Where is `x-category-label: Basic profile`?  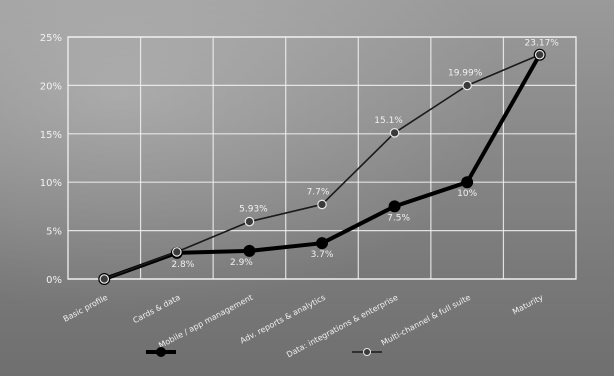 x-category-label: Basic profile is located at coordinates (86, 308).